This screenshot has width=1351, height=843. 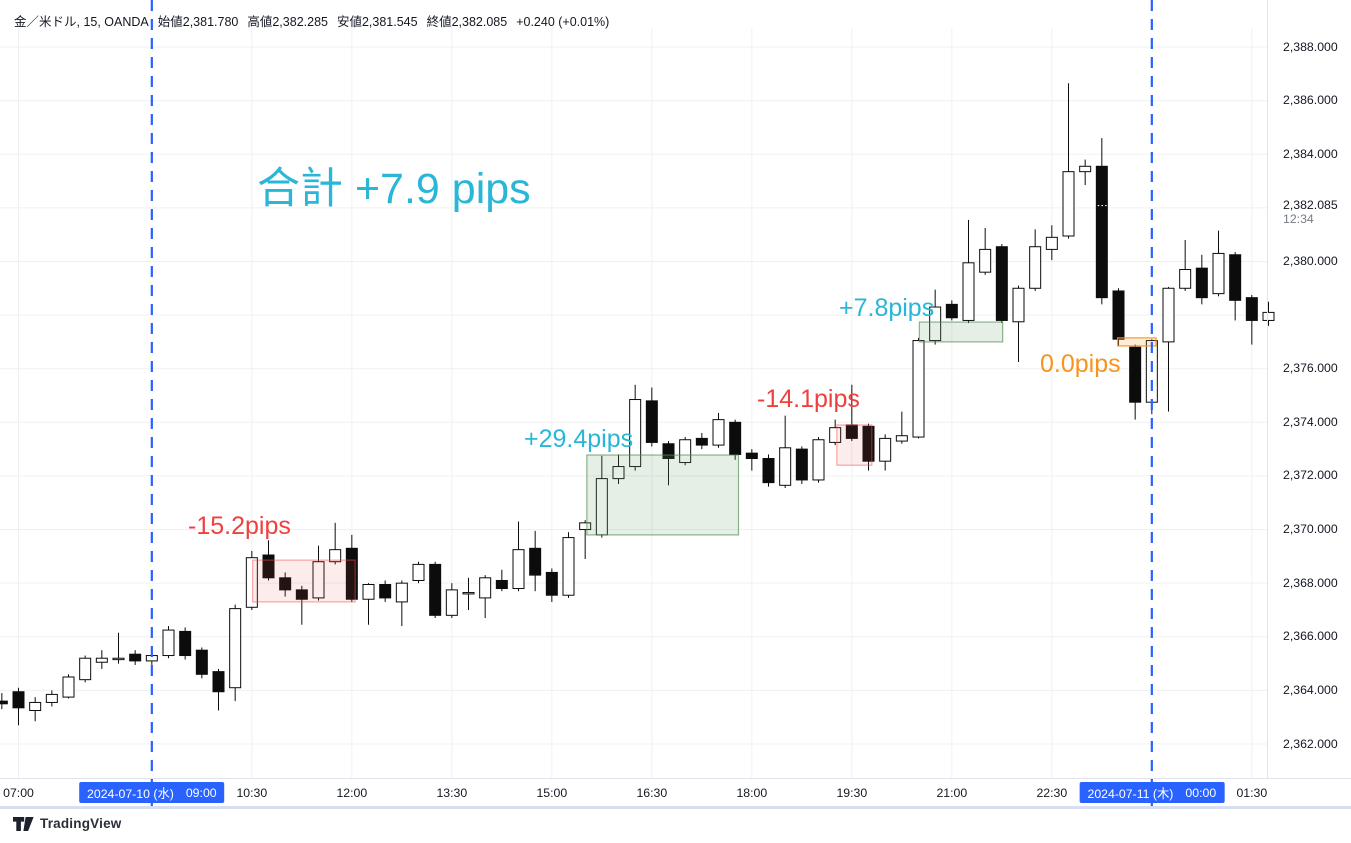 What do you see at coordinates (130, 793) in the screenshot?
I see `badge-date: 2024-07-10 (水)` at bounding box center [130, 793].